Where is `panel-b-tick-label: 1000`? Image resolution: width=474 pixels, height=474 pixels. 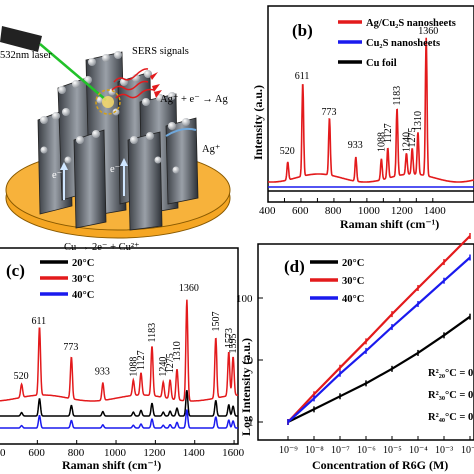
panel-b-tick-label: 1000 is located at coordinates (369, 211).